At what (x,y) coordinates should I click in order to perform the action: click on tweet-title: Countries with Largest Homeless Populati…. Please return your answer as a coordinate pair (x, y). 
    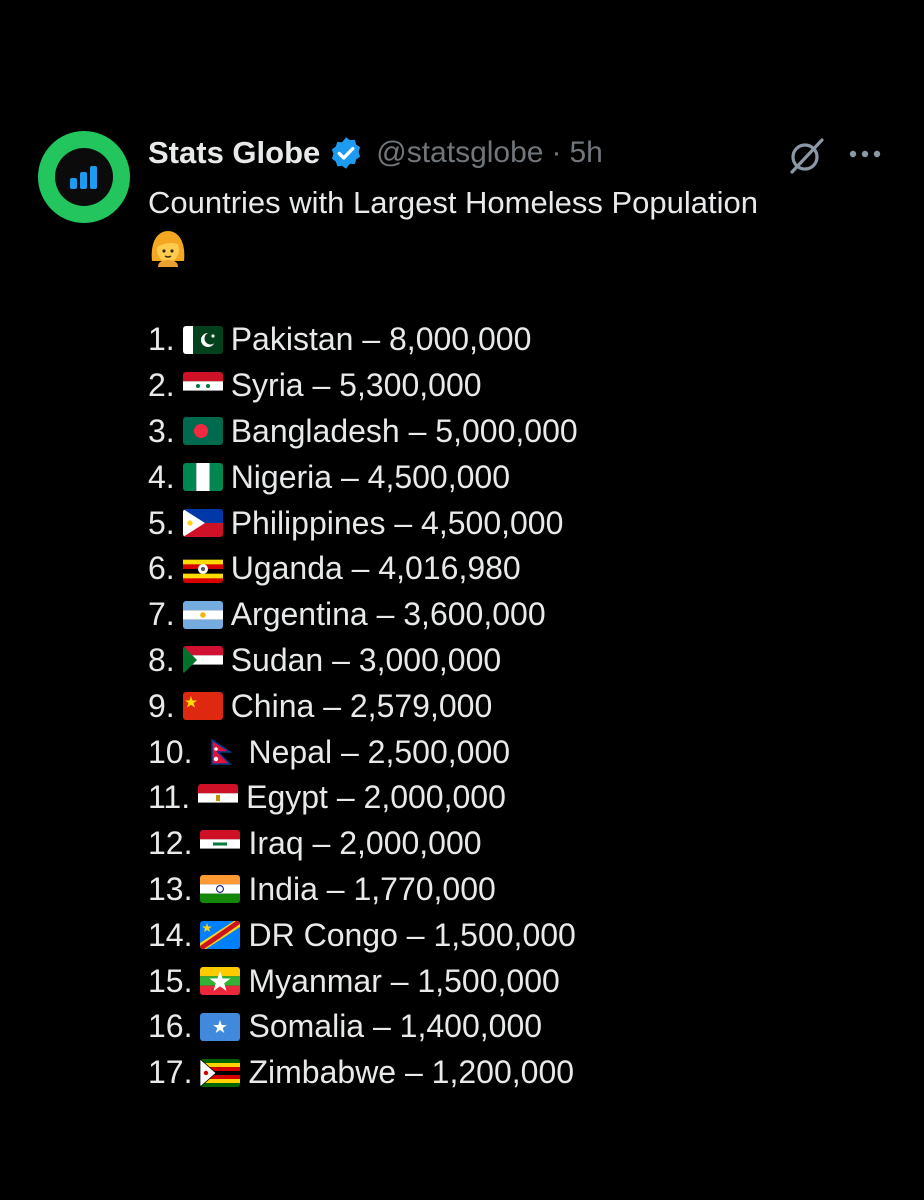
    Looking at the image, I should click on (453, 202).